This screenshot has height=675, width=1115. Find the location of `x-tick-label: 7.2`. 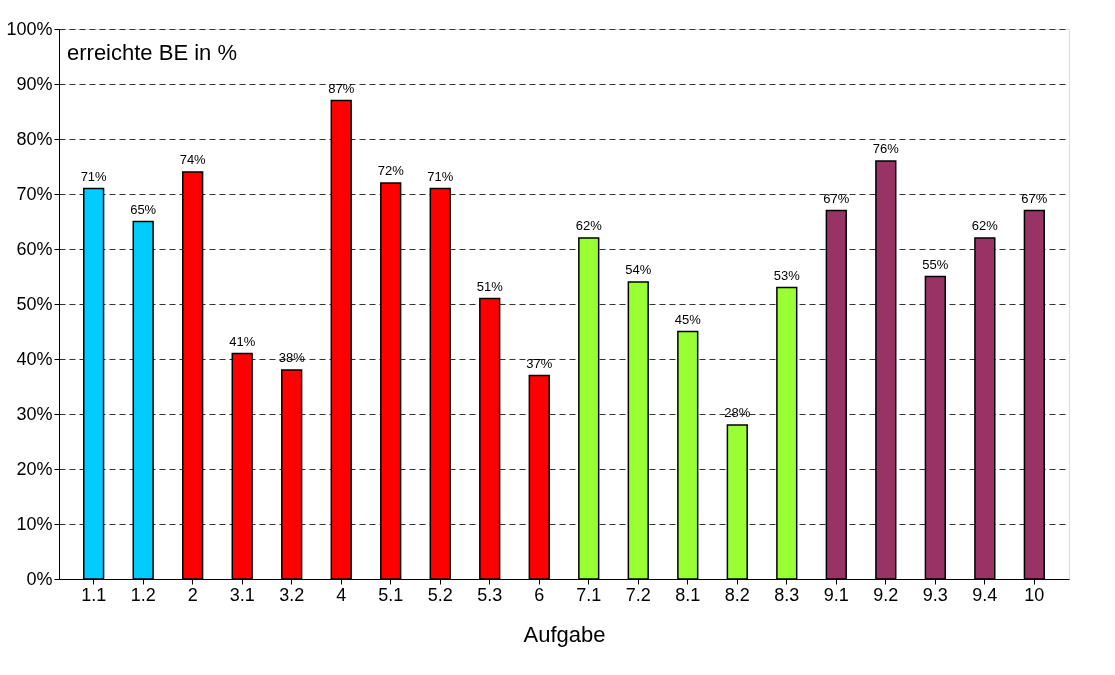

x-tick-label: 7.2 is located at coordinates (638, 594).